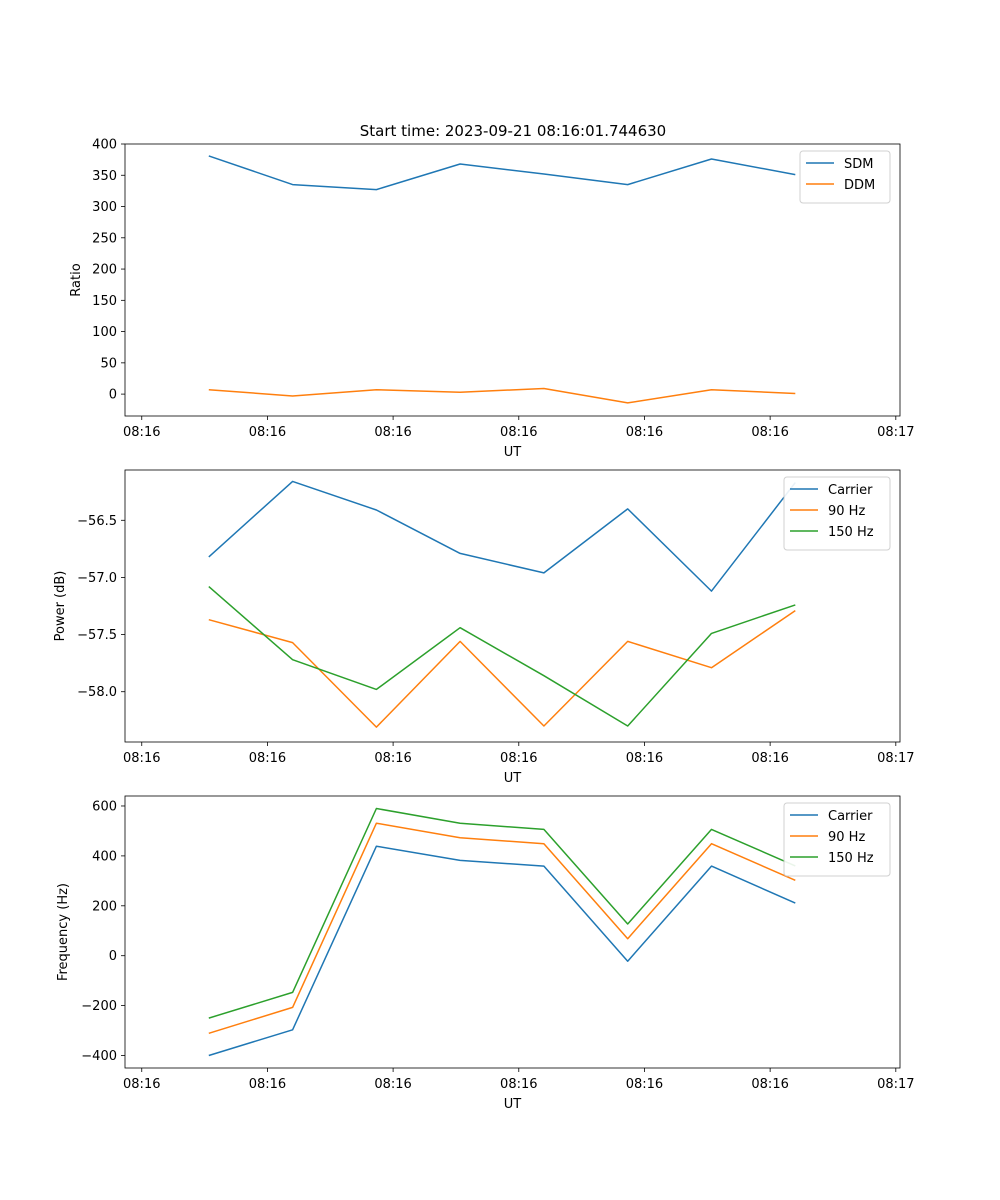  What do you see at coordinates (97, 635) in the screenshot?
I see `y-tick-label: −57.5` at bounding box center [97, 635].